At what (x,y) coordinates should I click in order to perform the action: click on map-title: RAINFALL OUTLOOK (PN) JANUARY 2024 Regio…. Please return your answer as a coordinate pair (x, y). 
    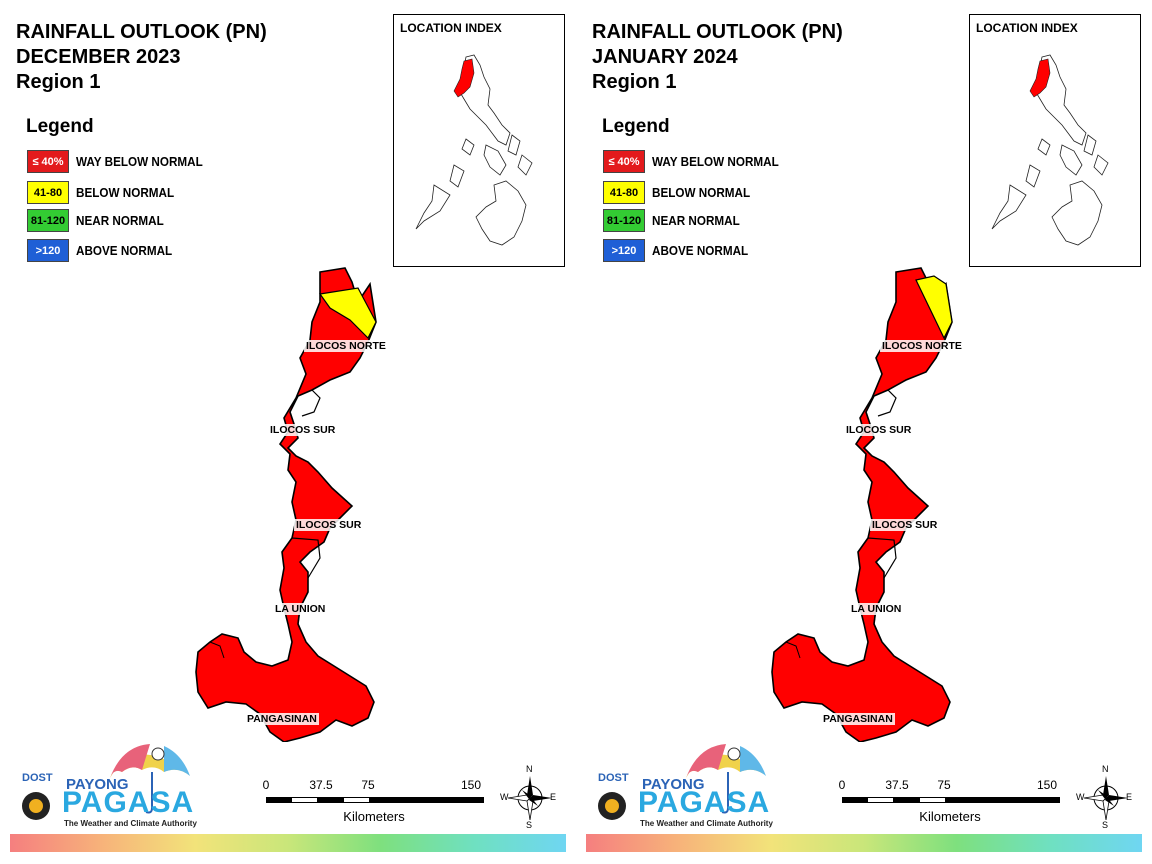
    Looking at the image, I should click on (717, 57).